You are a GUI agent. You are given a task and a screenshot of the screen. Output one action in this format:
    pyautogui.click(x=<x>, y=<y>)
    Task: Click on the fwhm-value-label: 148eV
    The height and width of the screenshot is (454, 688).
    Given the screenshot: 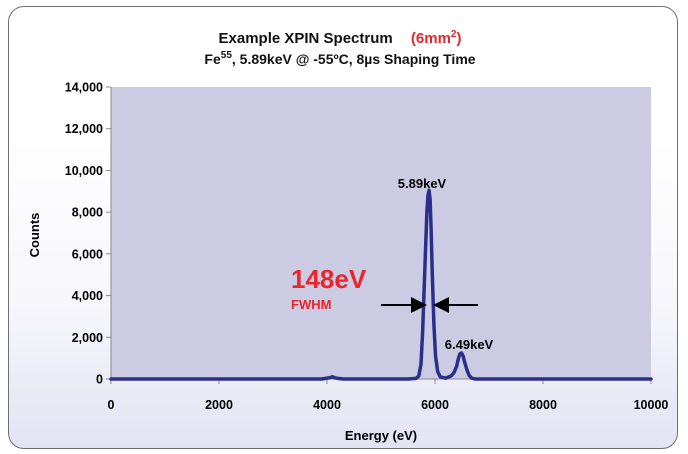 What is the action you would take?
    pyautogui.click(x=329, y=279)
    